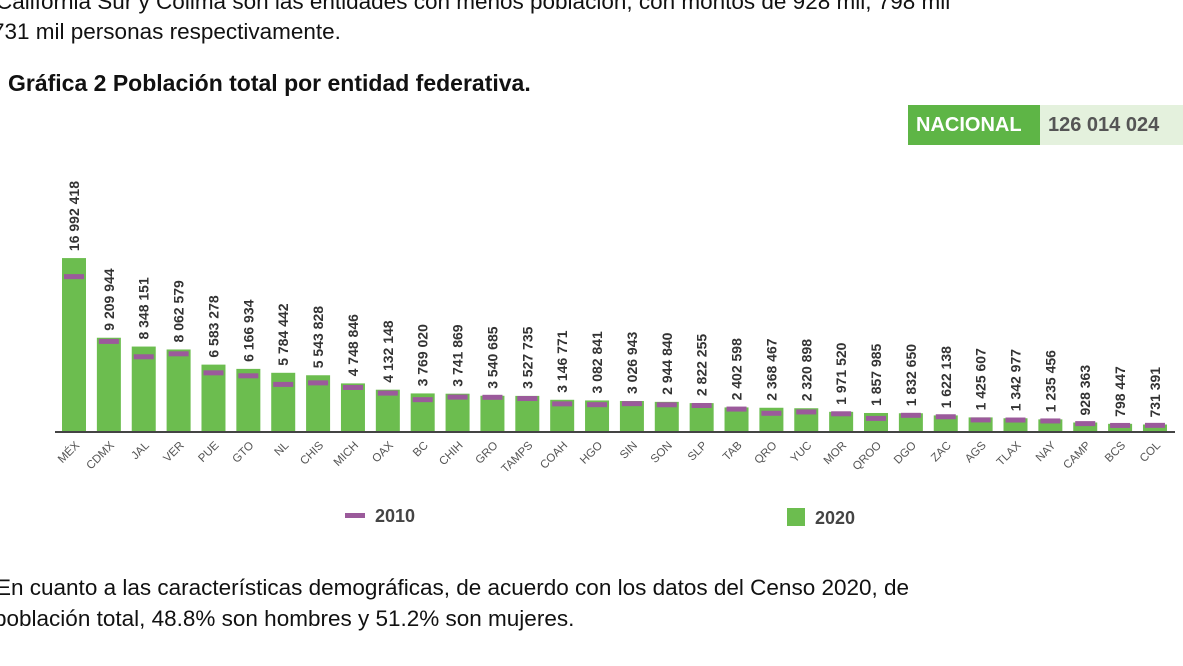 The width and height of the screenshot is (1183, 666). What do you see at coordinates (1115, 451) in the screenshot?
I see `category-label: BCS` at bounding box center [1115, 451].